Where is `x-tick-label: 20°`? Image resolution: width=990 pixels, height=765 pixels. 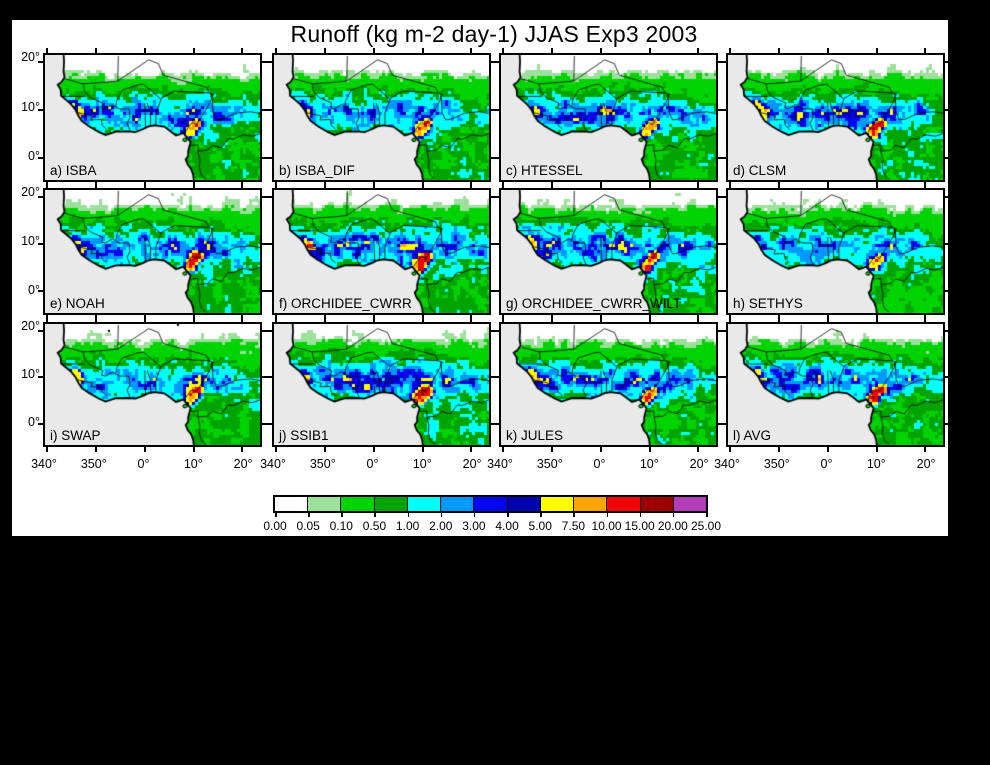 x-tick-label: 20° is located at coordinates (472, 464).